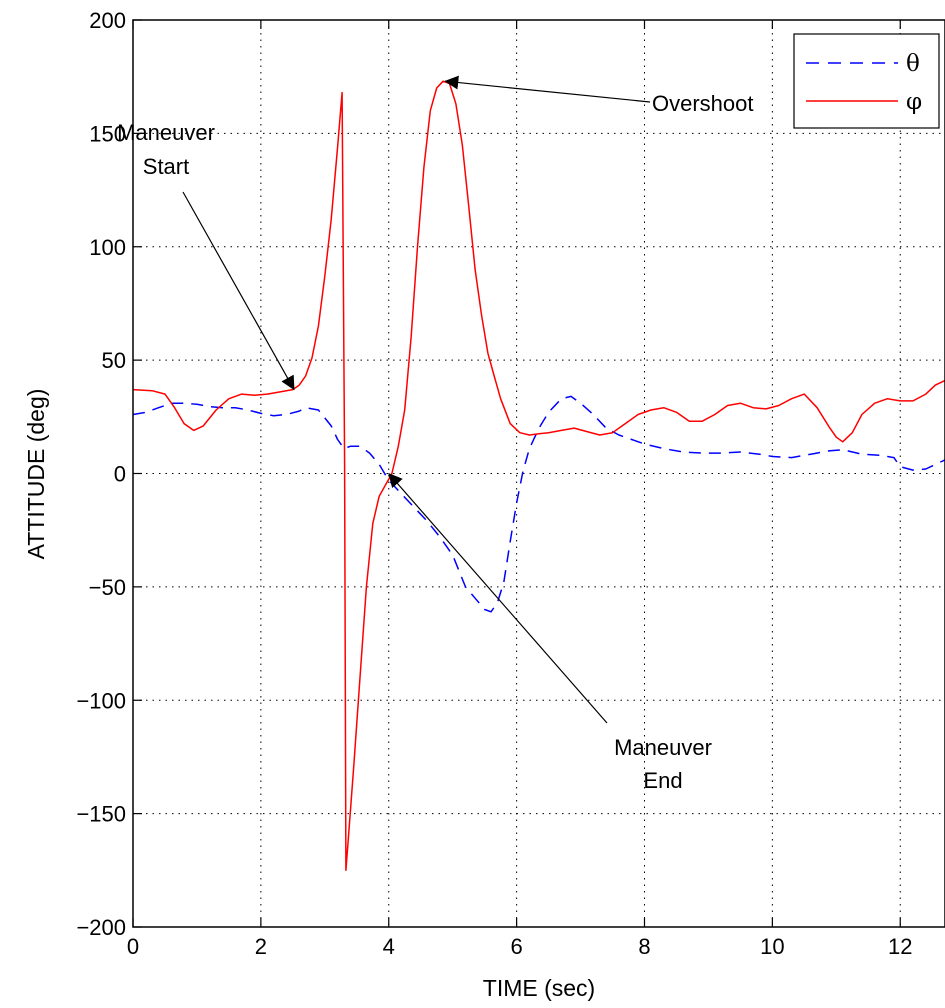 This screenshot has width=945, height=1008. I want to click on y-tick-label: −150, so click(101, 814).